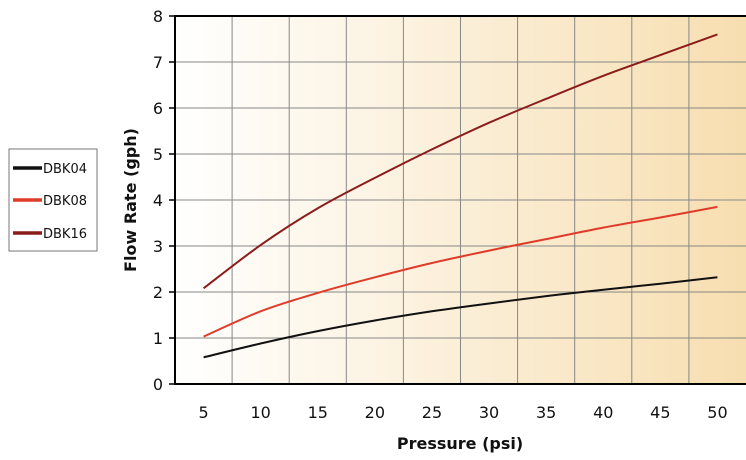 The height and width of the screenshot is (460, 746). What do you see at coordinates (375, 412) in the screenshot?
I see `x-tick-label: 20` at bounding box center [375, 412].